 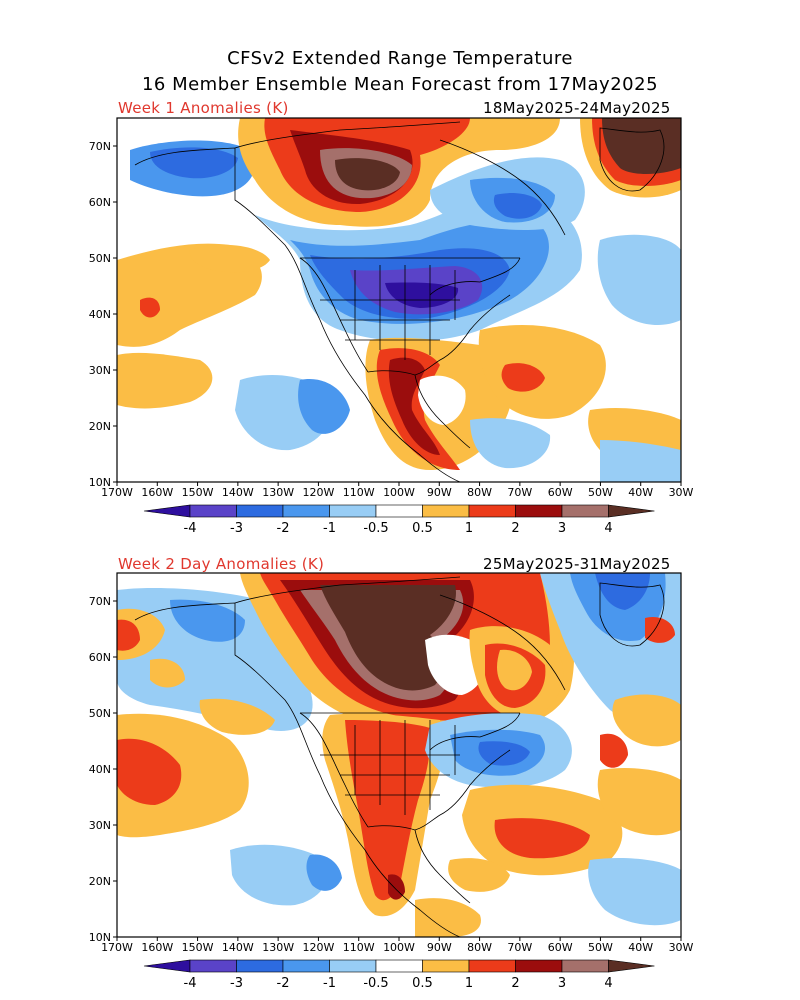 What do you see at coordinates (399, 975) in the screenshot?
I see `colorbar-2: -4 -3 -2 -1 -0.5 0.5 1 2 3 4` at bounding box center [399, 975].